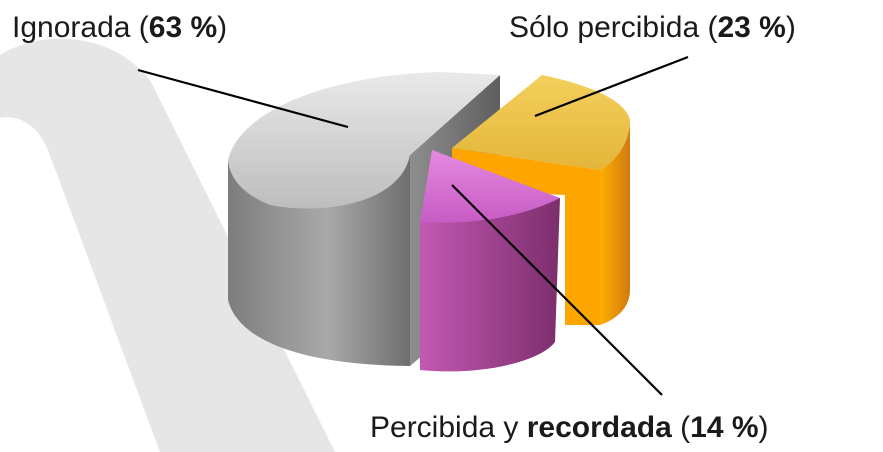 This screenshot has width=883, height=452. What do you see at coordinates (724, 427) in the screenshot?
I see `value-percibida-recordada: 14 %` at bounding box center [724, 427].